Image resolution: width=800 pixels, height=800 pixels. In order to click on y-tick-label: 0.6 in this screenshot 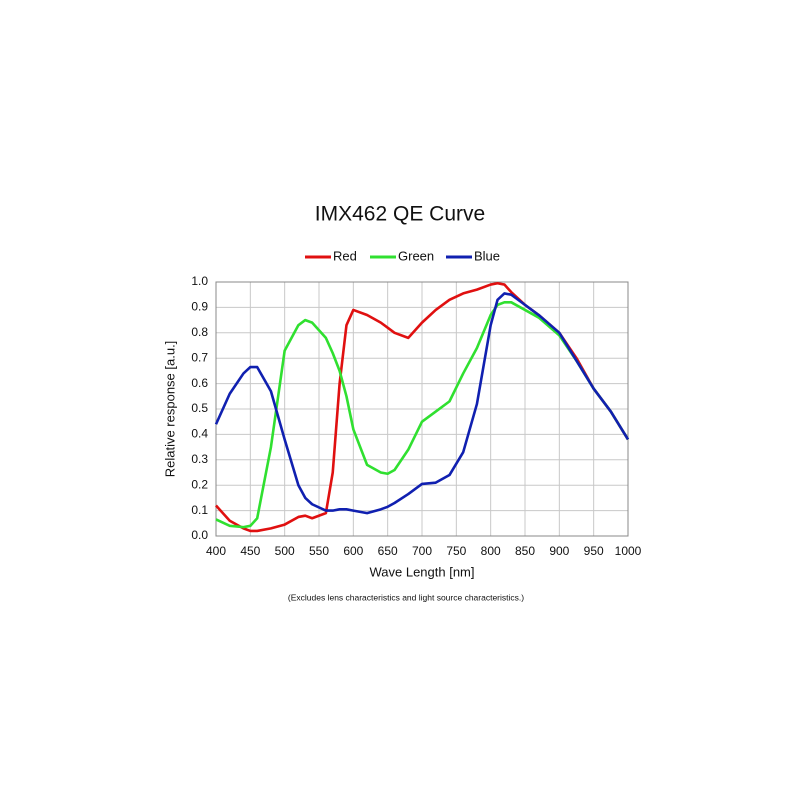, I will do `click(199, 383)`.